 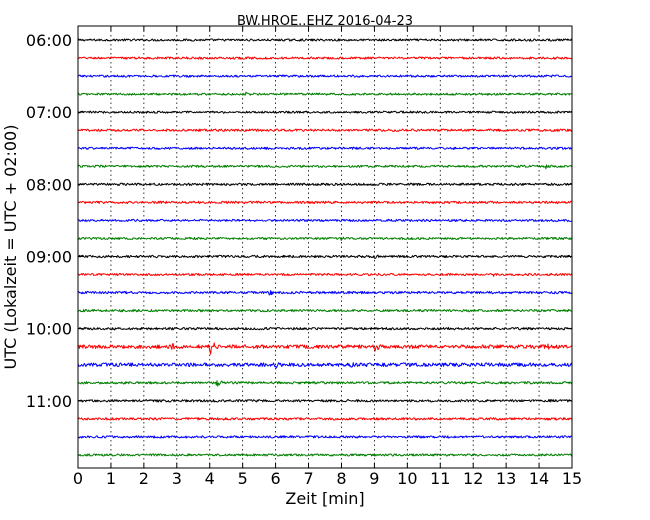 What do you see at coordinates (49, 256) in the screenshot?
I see `y-tick-label: 09:00` at bounding box center [49, 256].